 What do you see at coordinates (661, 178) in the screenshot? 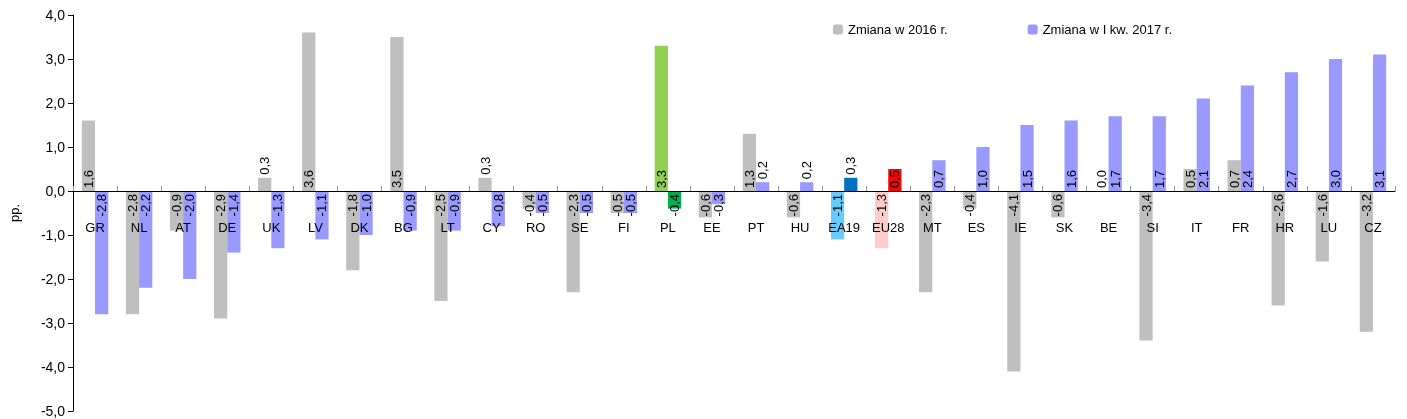
I see `data-label: 3,3` at bounding box center [661, 178].